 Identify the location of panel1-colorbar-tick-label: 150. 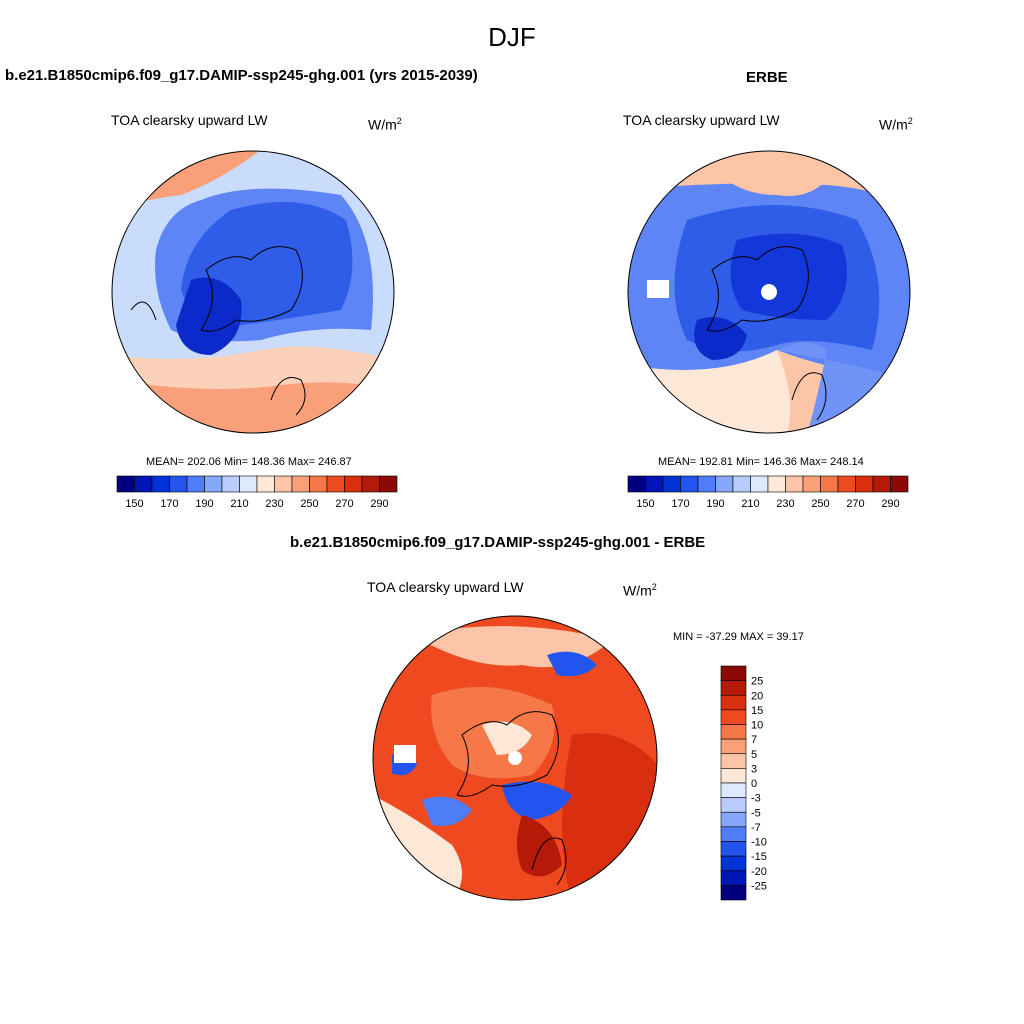
(134, 504).